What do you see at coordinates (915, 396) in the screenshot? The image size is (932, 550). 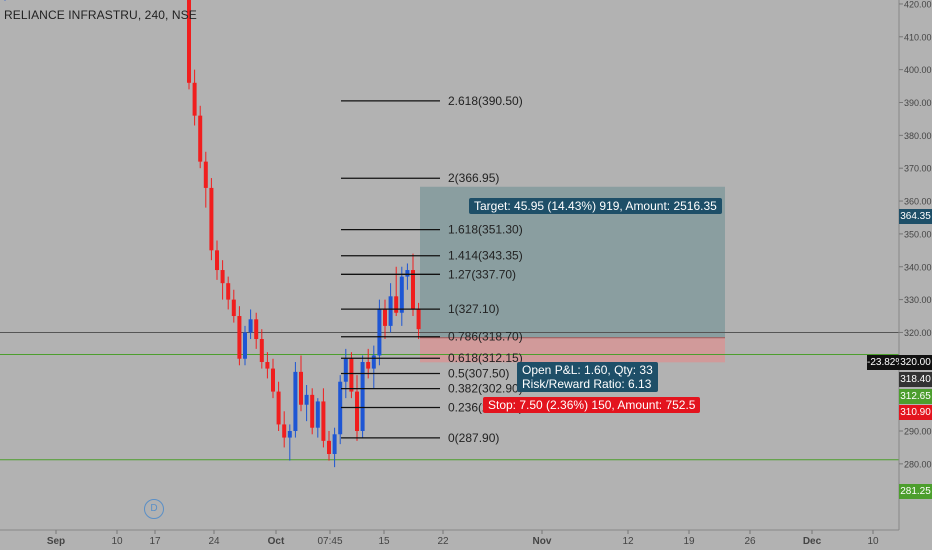 I see `support-upper-tag: 312.65` at bounding box center [915, 396].